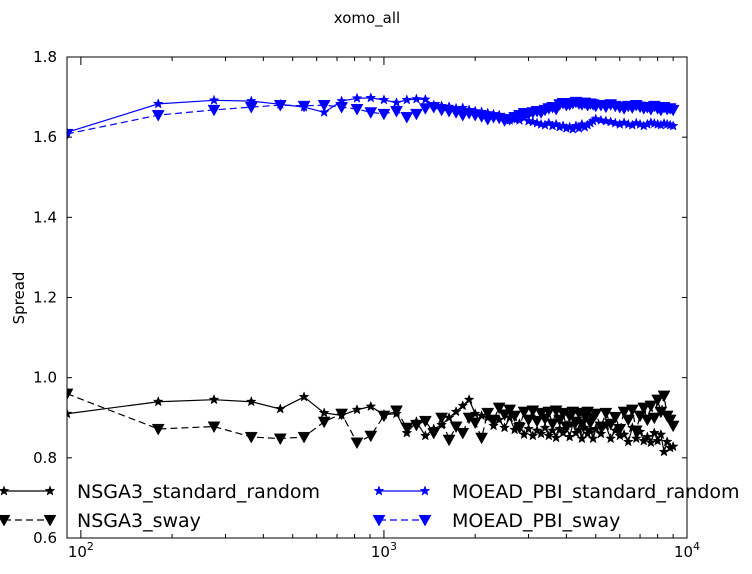 This screenshot has width=752, height=574. Describe the element at coordinates (45, 458) in the screenshot. I see `y-tick-label: 0.8` at that location.